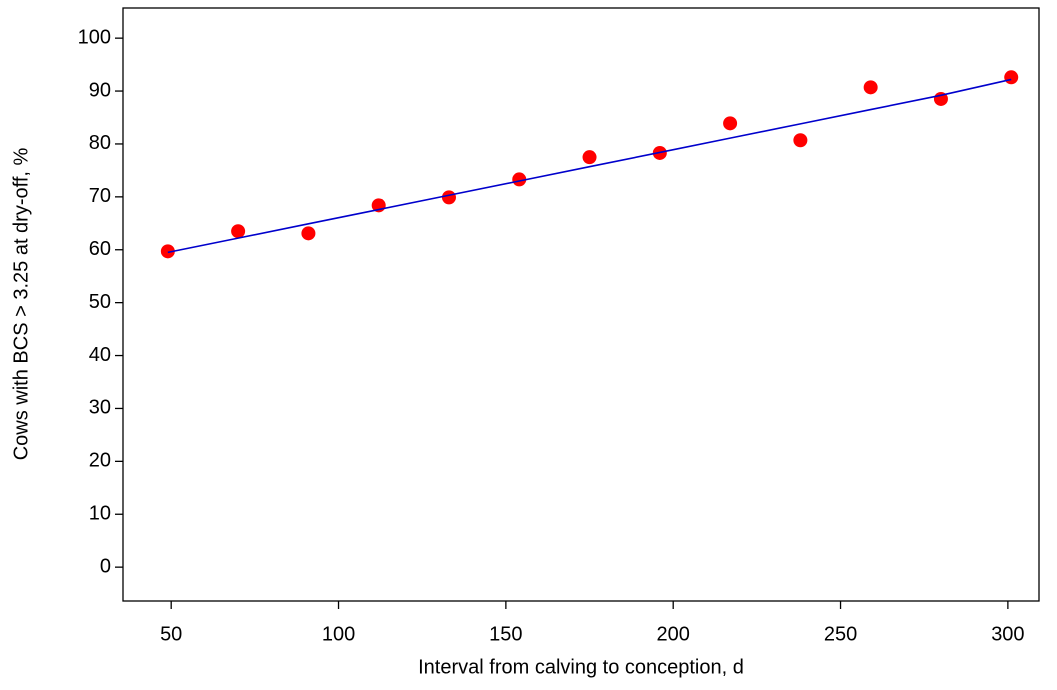 This screenshot has width=1057, height=690. What do you see at coordinates (105, 566) in the screenshot?
I see `y-tick-label: 0` at bounding box center [105, 566].